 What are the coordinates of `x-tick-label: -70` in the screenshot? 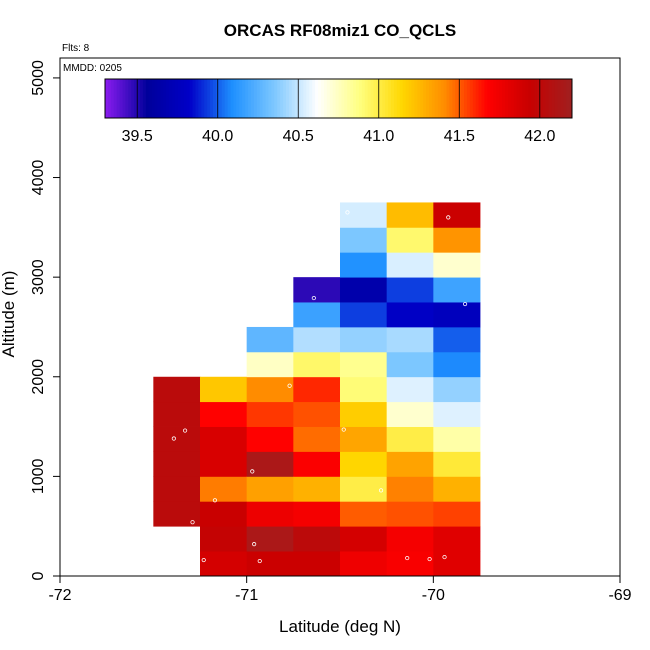 It's located at (433, 595).